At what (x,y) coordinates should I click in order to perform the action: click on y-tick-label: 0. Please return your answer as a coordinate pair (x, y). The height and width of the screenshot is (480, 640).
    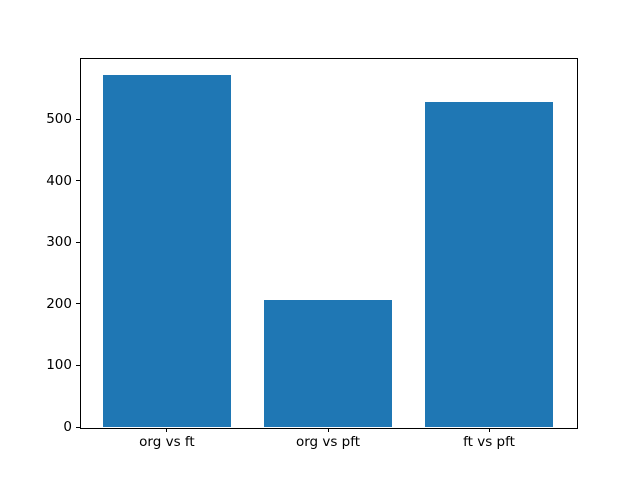
    Looking at the image, I should click on (67, 427).